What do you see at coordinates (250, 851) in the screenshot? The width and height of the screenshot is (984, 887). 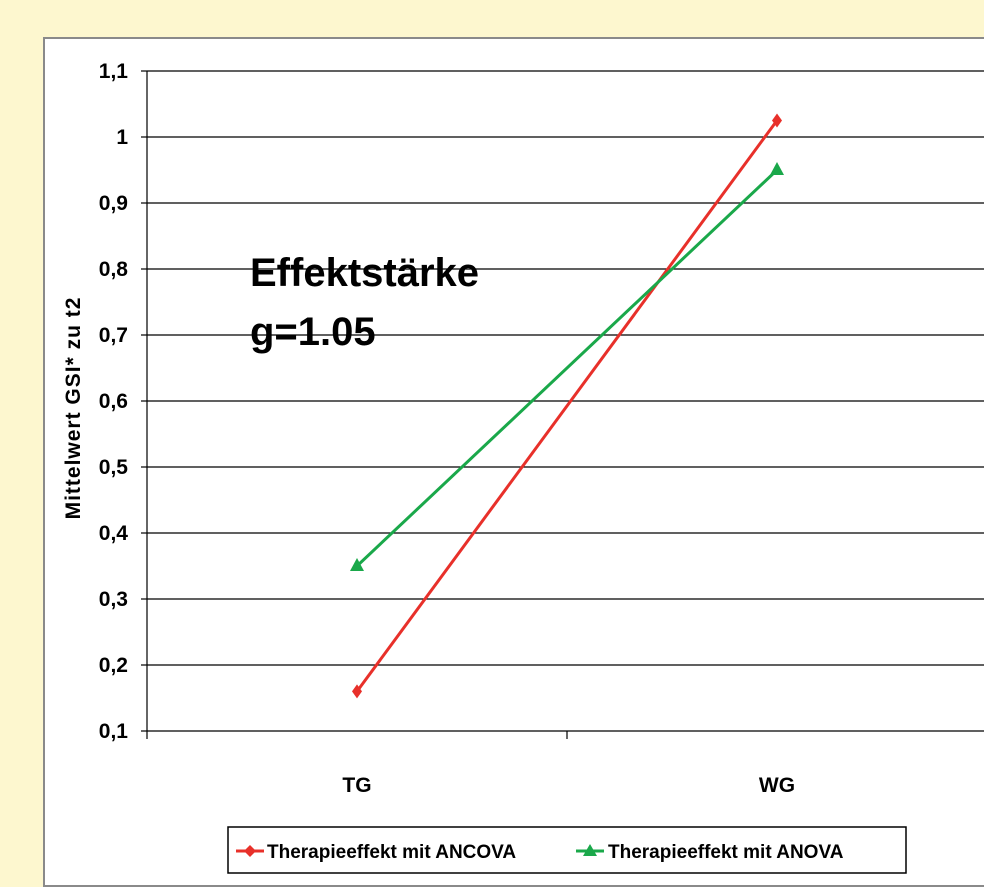 I see `legend-ancova-marker` at bounding box center [250, 851].